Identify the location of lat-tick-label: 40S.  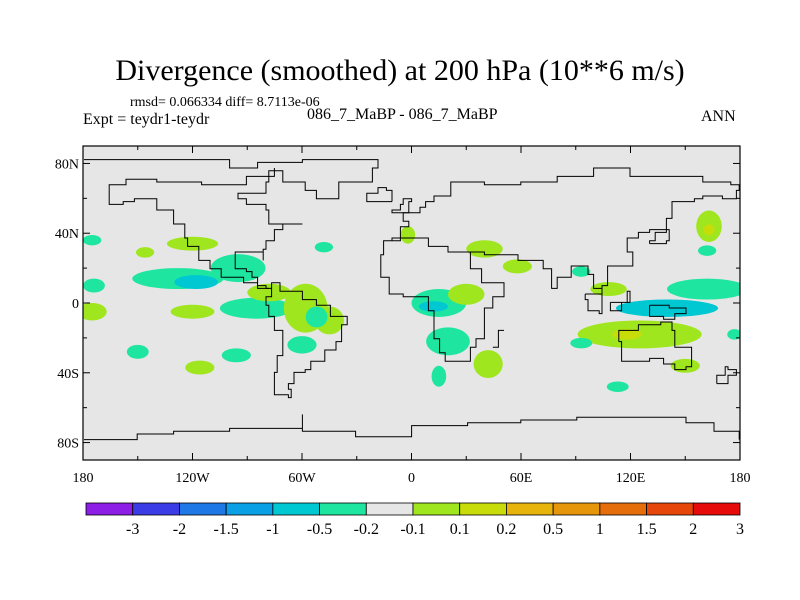
(68, 374).